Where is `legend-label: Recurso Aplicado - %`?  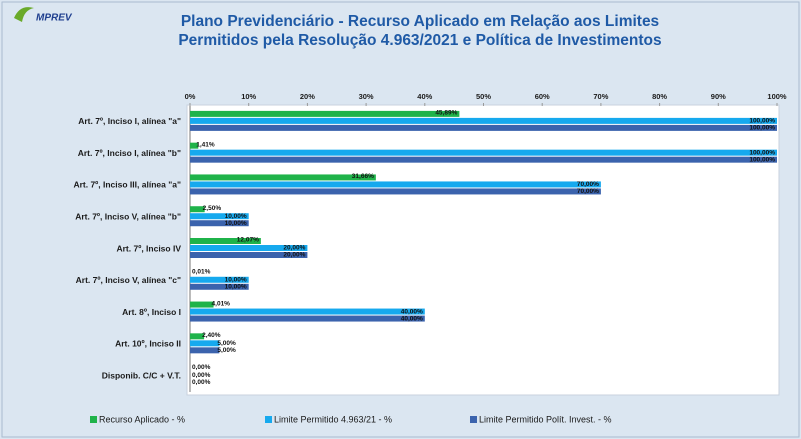
legend-label: Recurso Aplicado - % is located at coordinates (142, 419).